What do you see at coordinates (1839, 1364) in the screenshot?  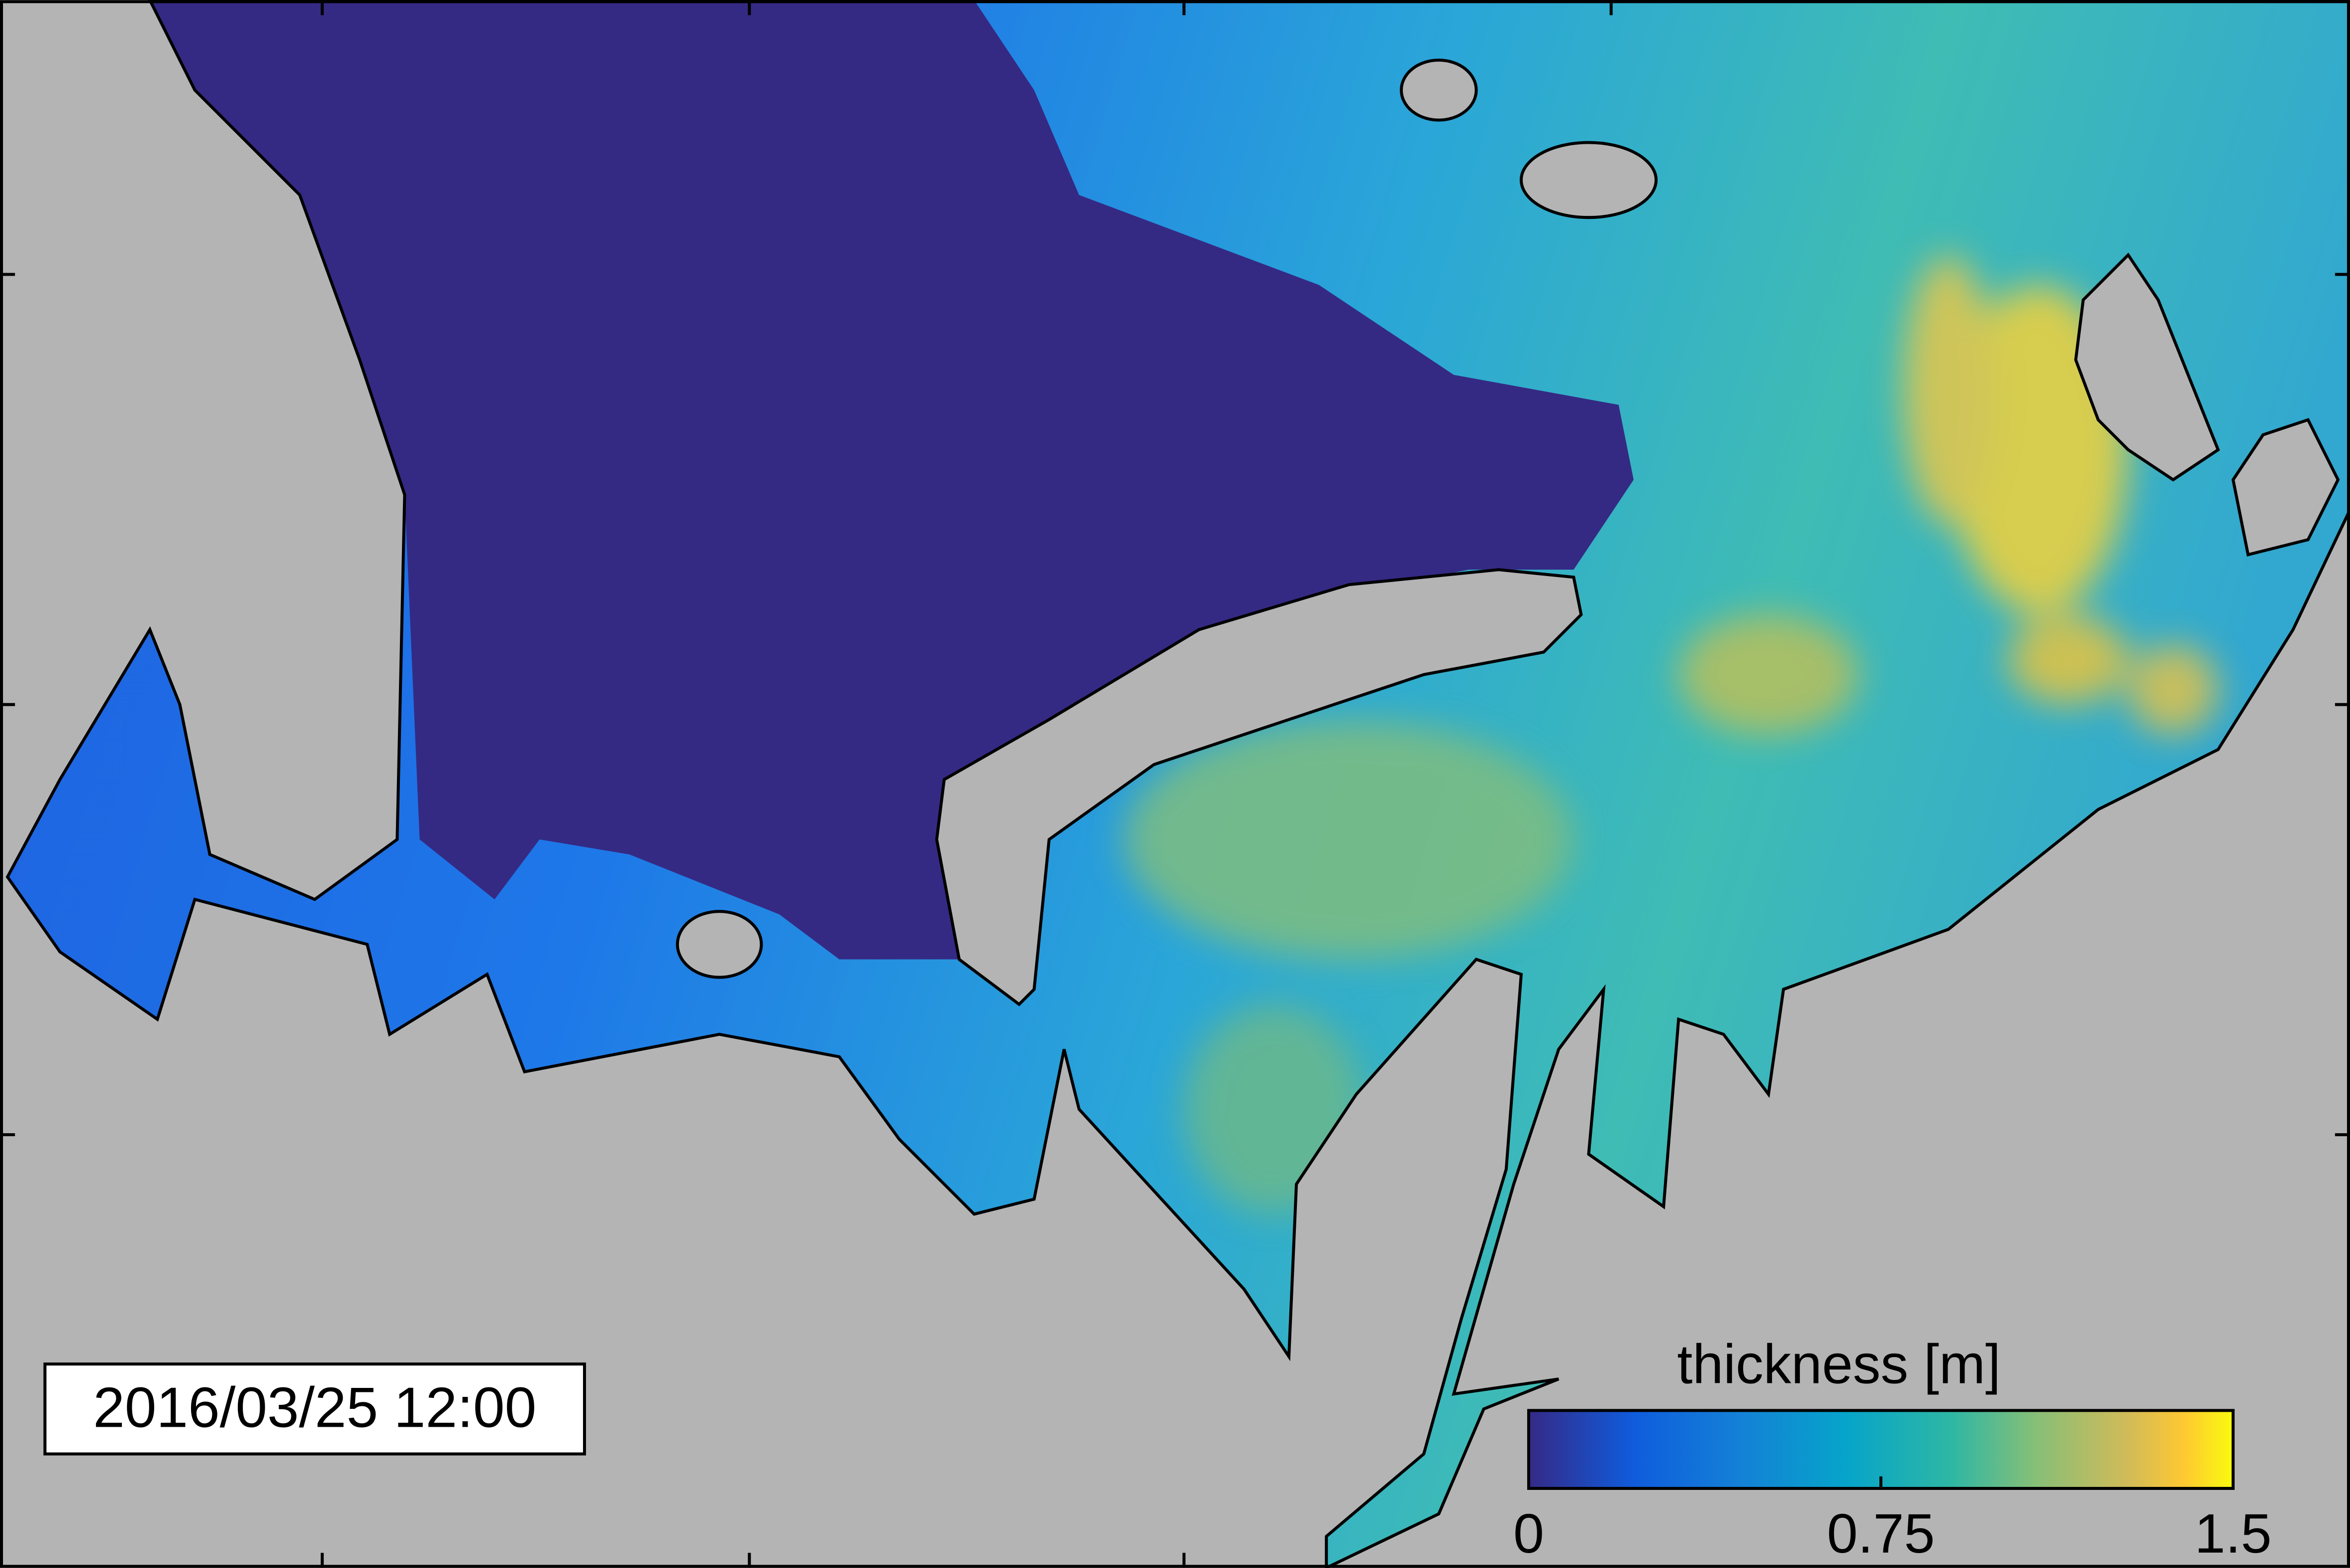 I see `colorbar-label: thickness [m]` at bounding box center [1839, 1364].